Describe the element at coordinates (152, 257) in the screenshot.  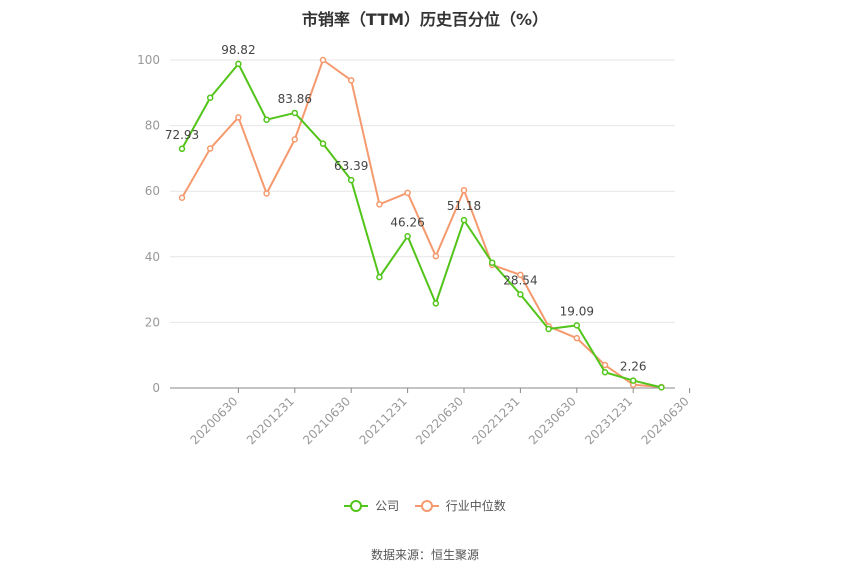
I see `y-tick-label: 40` at that location.